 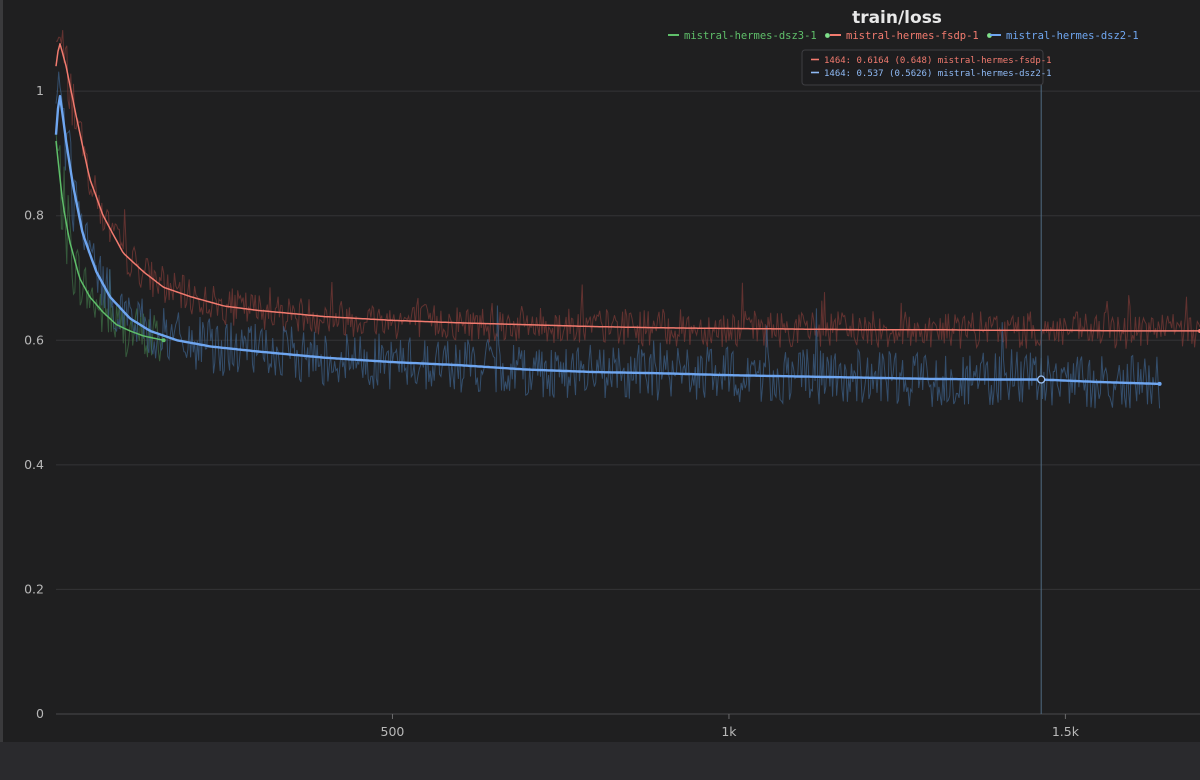 I want to click on legend-item-label: mistral-hermes-dsz2-1, so click(x=1072, y=36).